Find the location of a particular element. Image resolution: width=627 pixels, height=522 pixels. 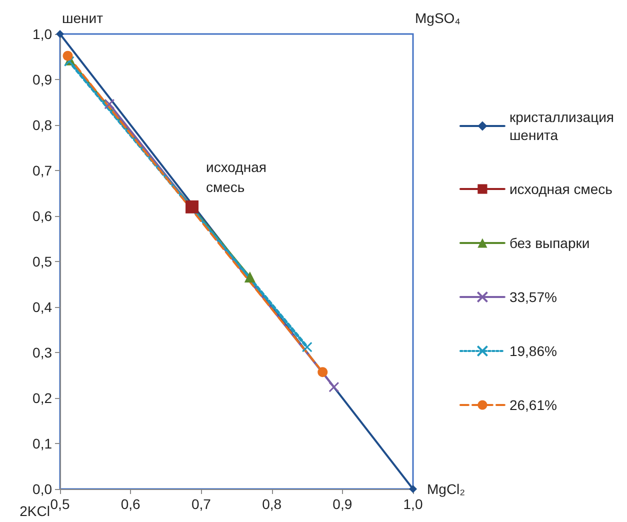

x-tick-label: 1,0 is located at coordinates (413, 504).